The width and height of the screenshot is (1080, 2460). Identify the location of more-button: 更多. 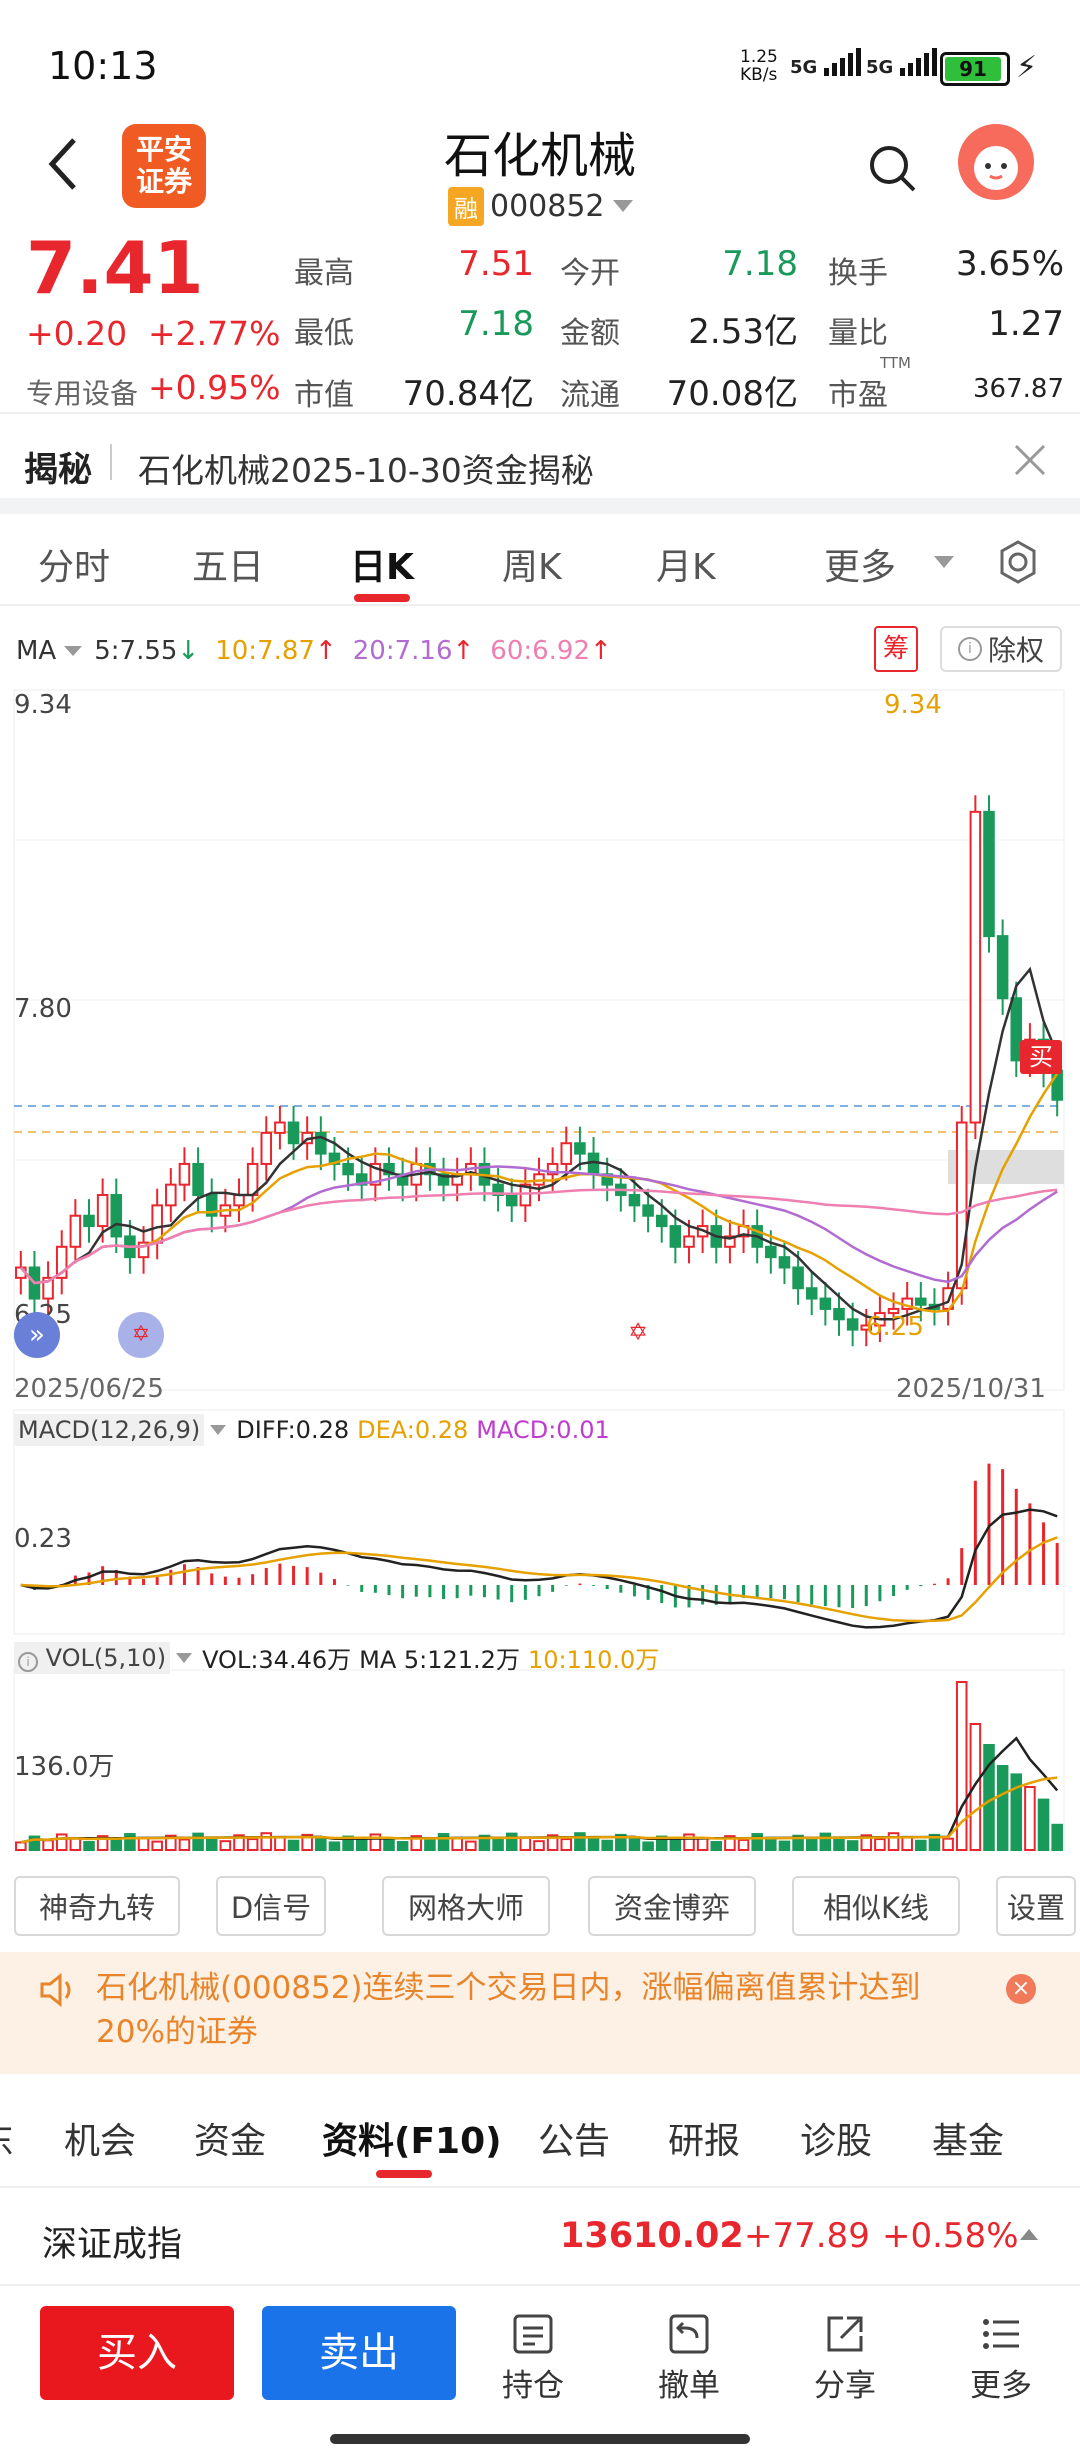
(1001, 2355).